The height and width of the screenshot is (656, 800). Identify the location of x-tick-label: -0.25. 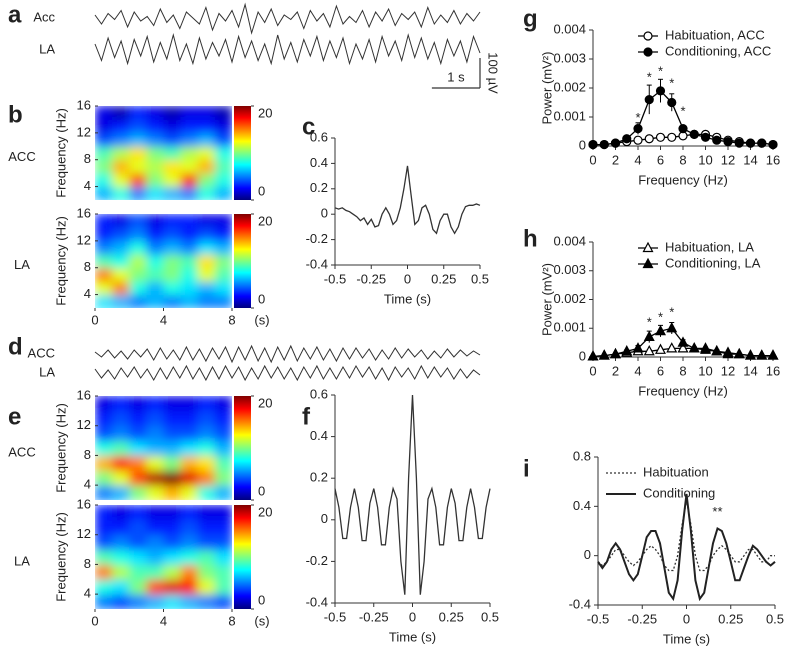
(374, 616).